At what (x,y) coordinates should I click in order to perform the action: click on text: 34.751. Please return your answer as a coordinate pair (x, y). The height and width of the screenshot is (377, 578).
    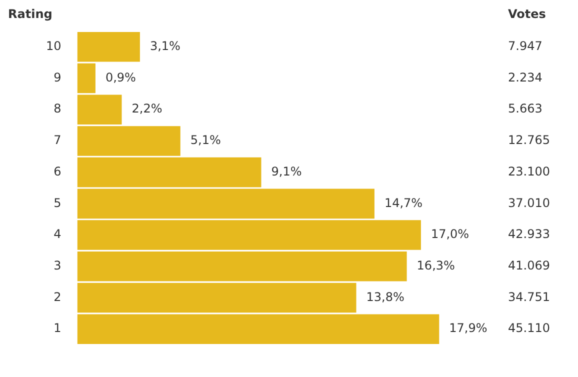
    Looking at the image, I should click on (529, 297).